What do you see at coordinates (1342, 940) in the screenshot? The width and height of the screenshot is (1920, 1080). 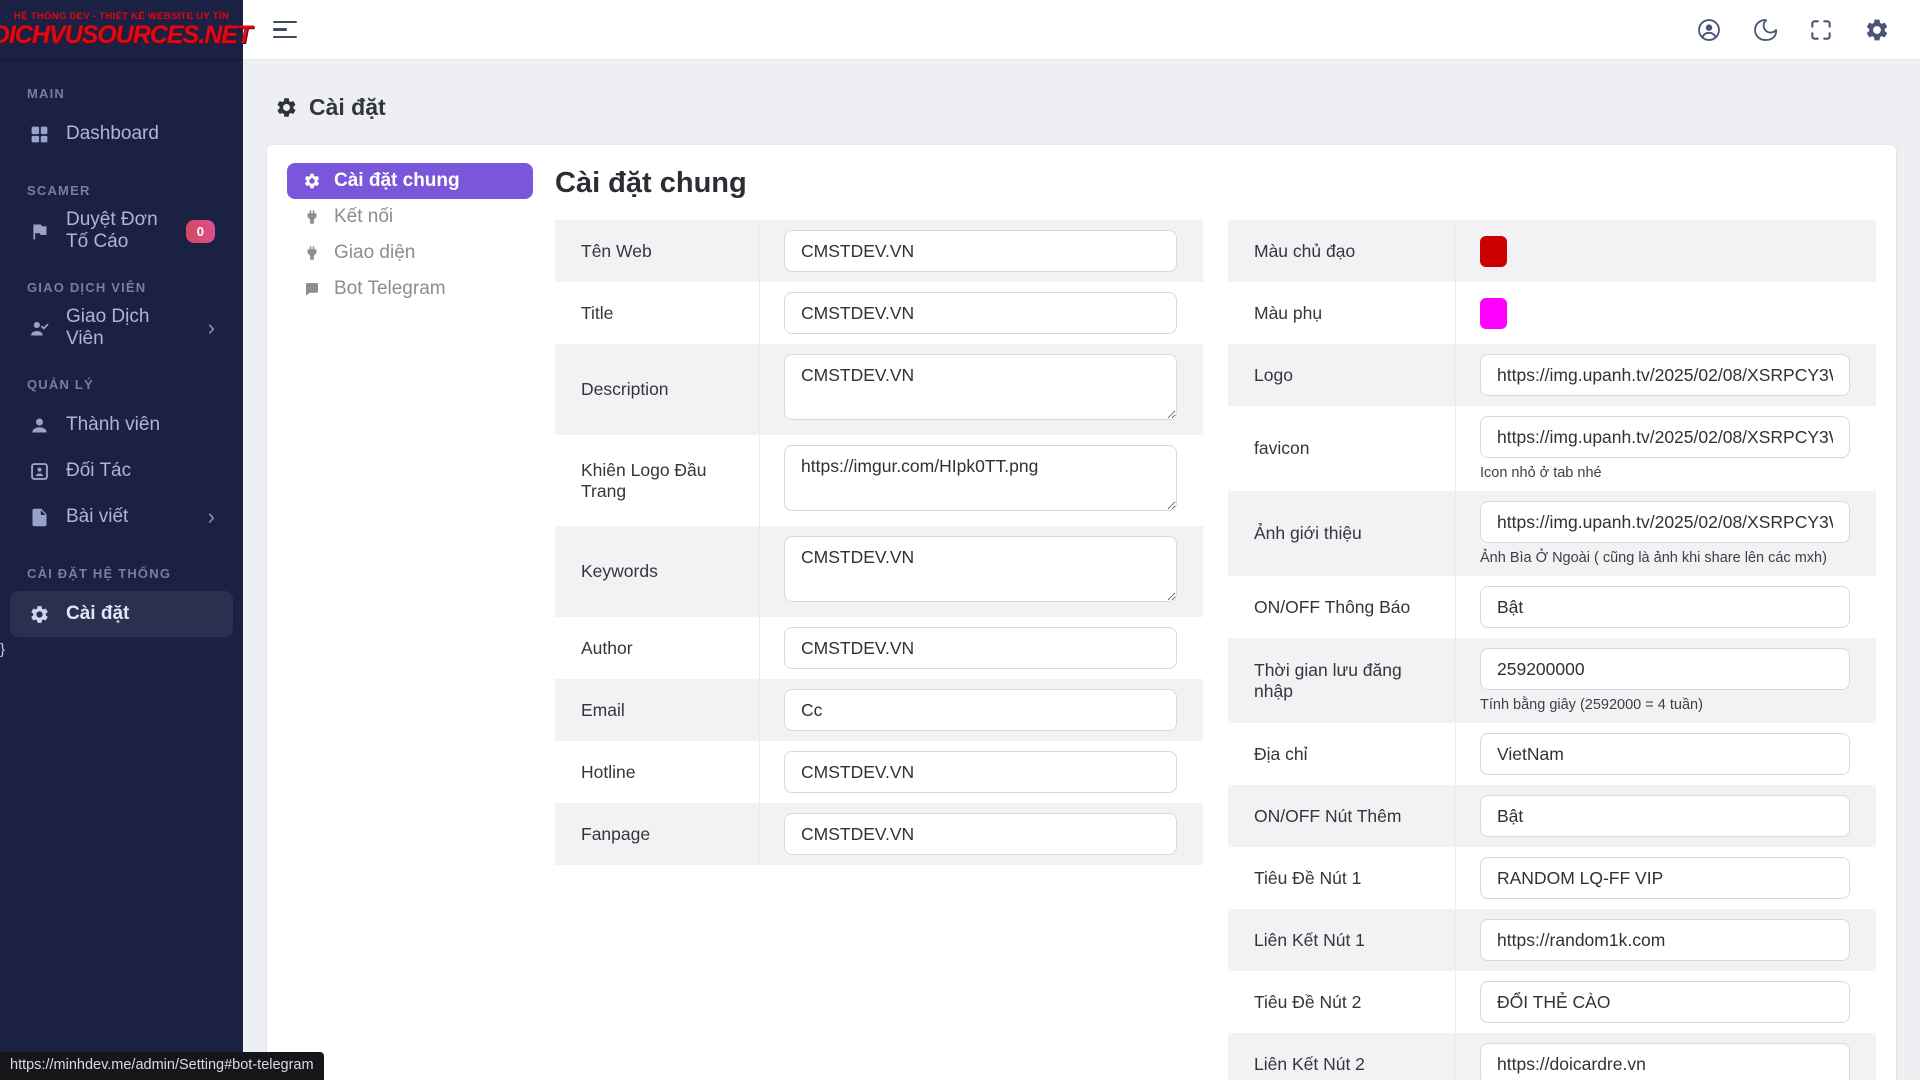 I see `field-label: Liên Kết Nút 1` at bounding box center [1342, 940].